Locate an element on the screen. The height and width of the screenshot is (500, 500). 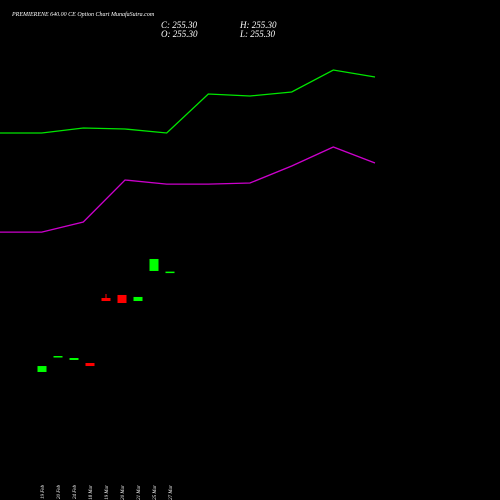
x-tick-label: 27 Mar is located at coordinates (171, 492).